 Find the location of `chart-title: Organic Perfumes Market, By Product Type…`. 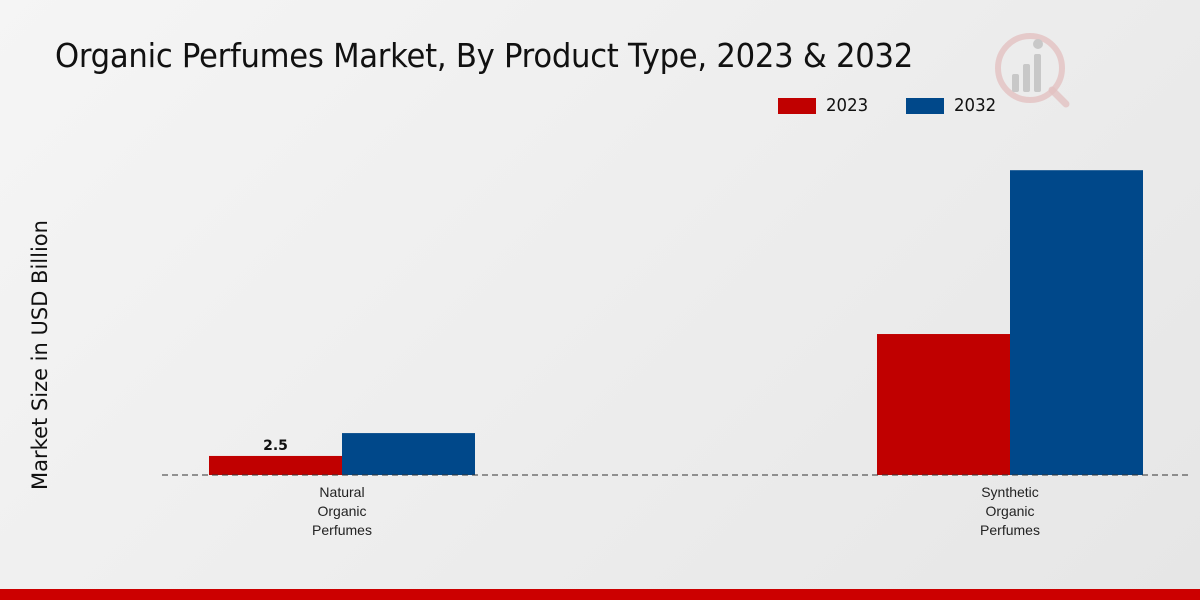

chart-title: Organic Perfumes Market, By Product Type… is located at coordinates (484, 55).